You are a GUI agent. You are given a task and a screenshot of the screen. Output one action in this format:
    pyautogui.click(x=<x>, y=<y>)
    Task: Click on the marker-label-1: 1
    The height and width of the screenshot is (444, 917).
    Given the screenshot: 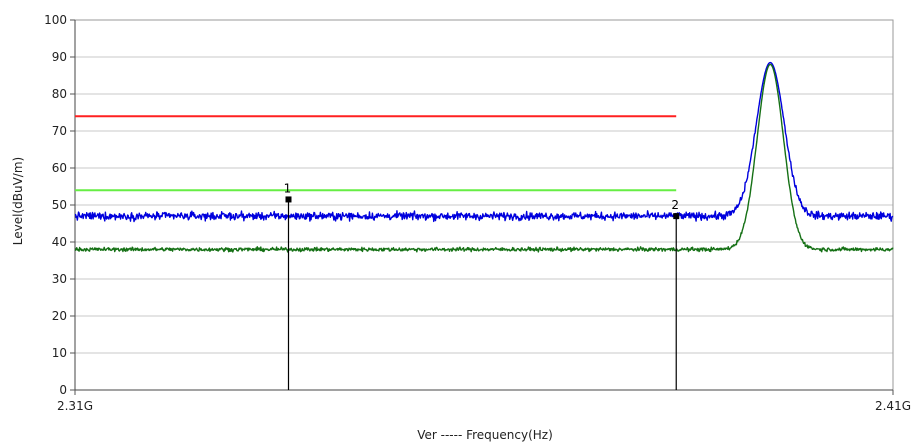 What is the action you would take?
    pyautogui.click(x=288, y=188)
    